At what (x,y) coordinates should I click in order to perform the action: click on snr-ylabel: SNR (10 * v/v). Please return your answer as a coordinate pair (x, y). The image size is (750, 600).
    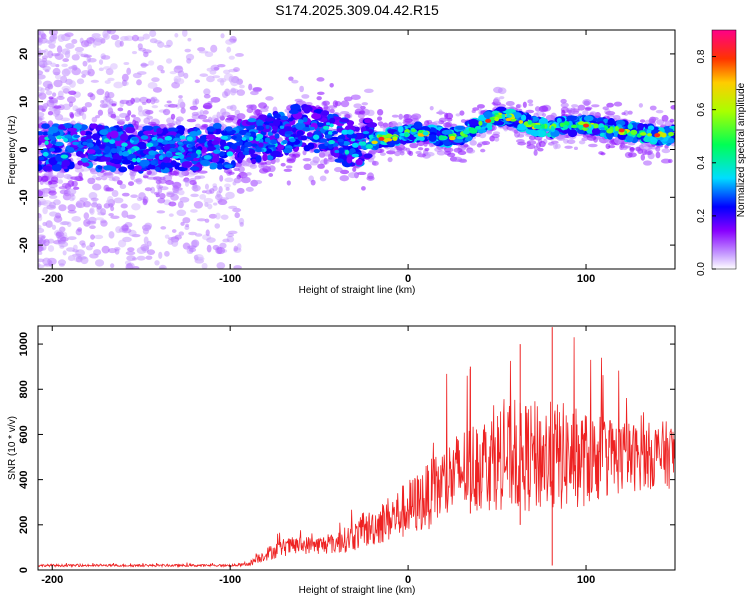
    Looking at the image, I should click on (12, 448).